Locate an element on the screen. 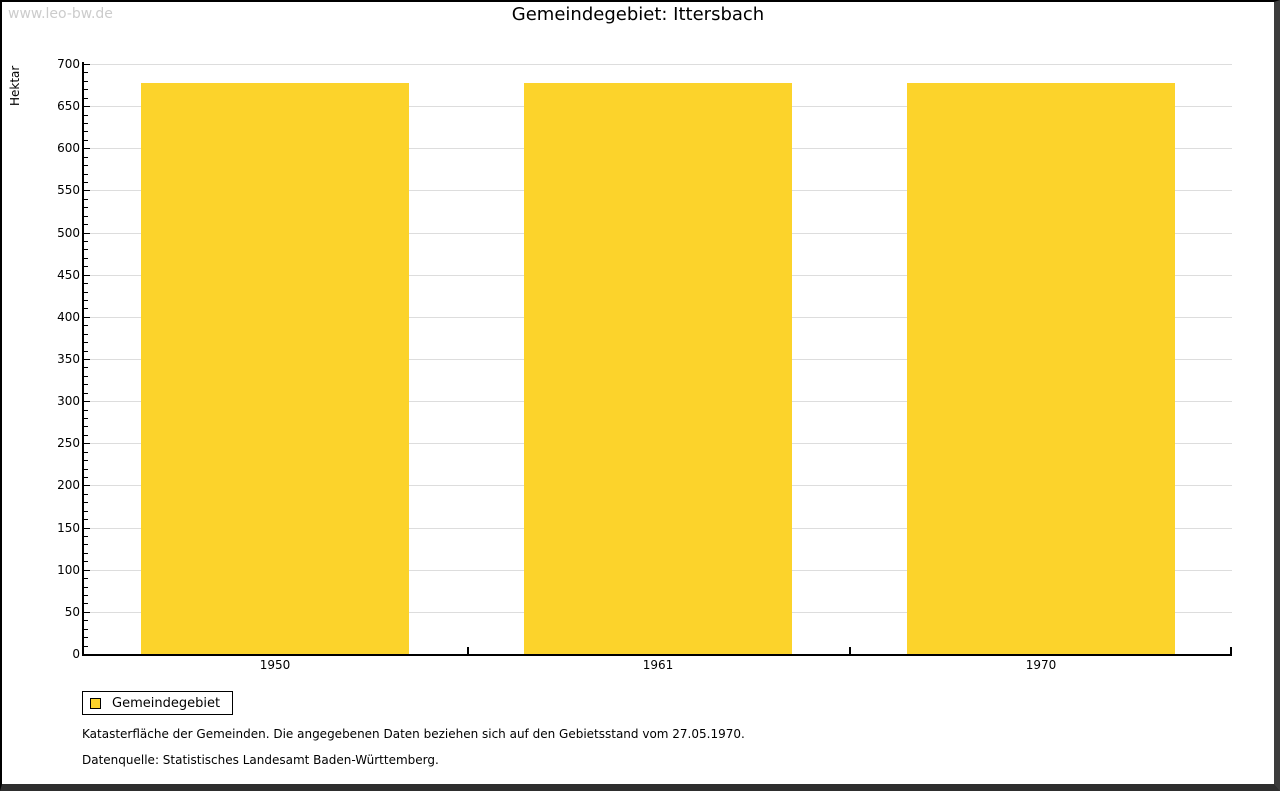 This screenshot has height=791, width=1280. y-tick-label: 700 is located at coordinates (68, 64).